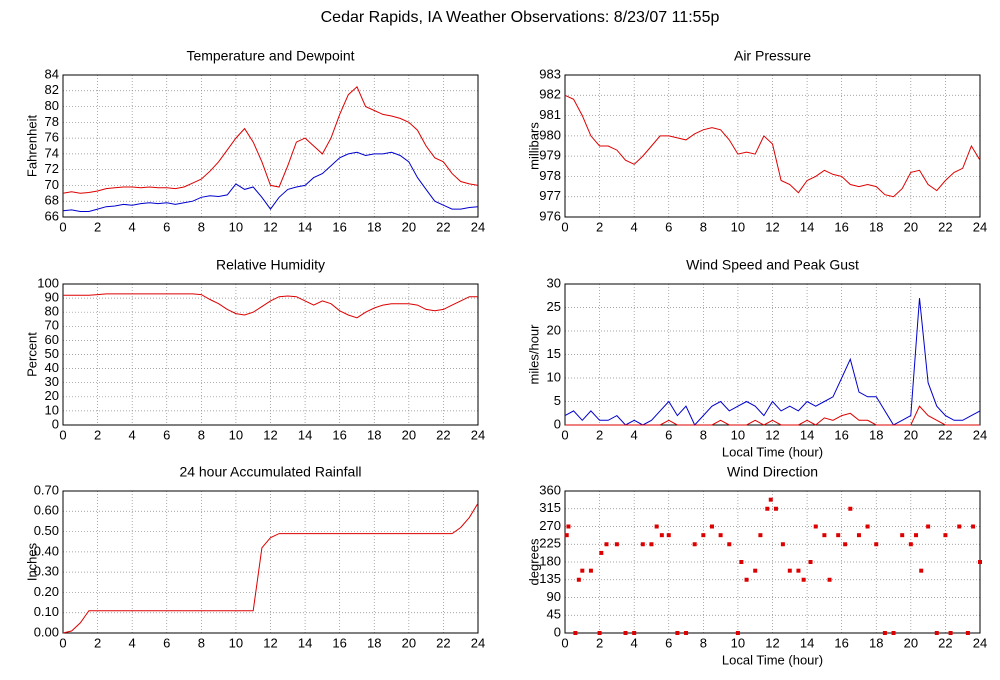 This screenshot has width=1000, height=680. Describe the element at coordinates (478, 226) in the screenshot. I see `x-tick-label: 24` at that location.